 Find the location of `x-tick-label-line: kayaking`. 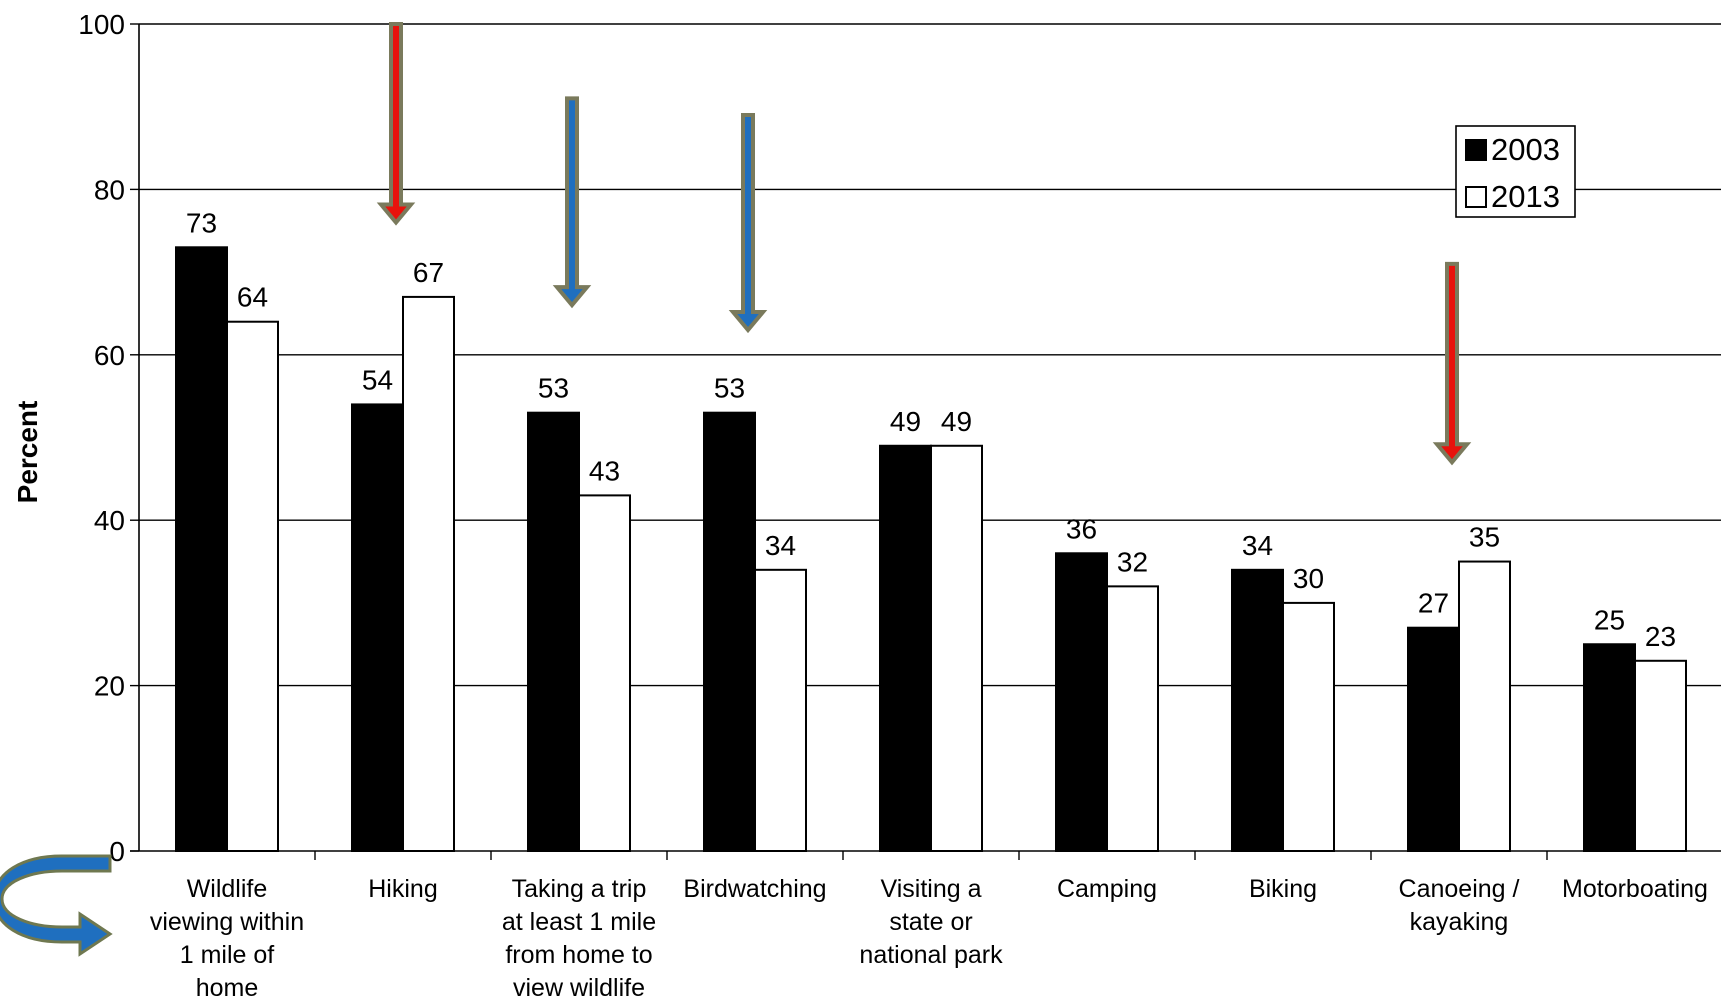

x-tick-label-line: kayaking is located at coordinates (1459, 922).